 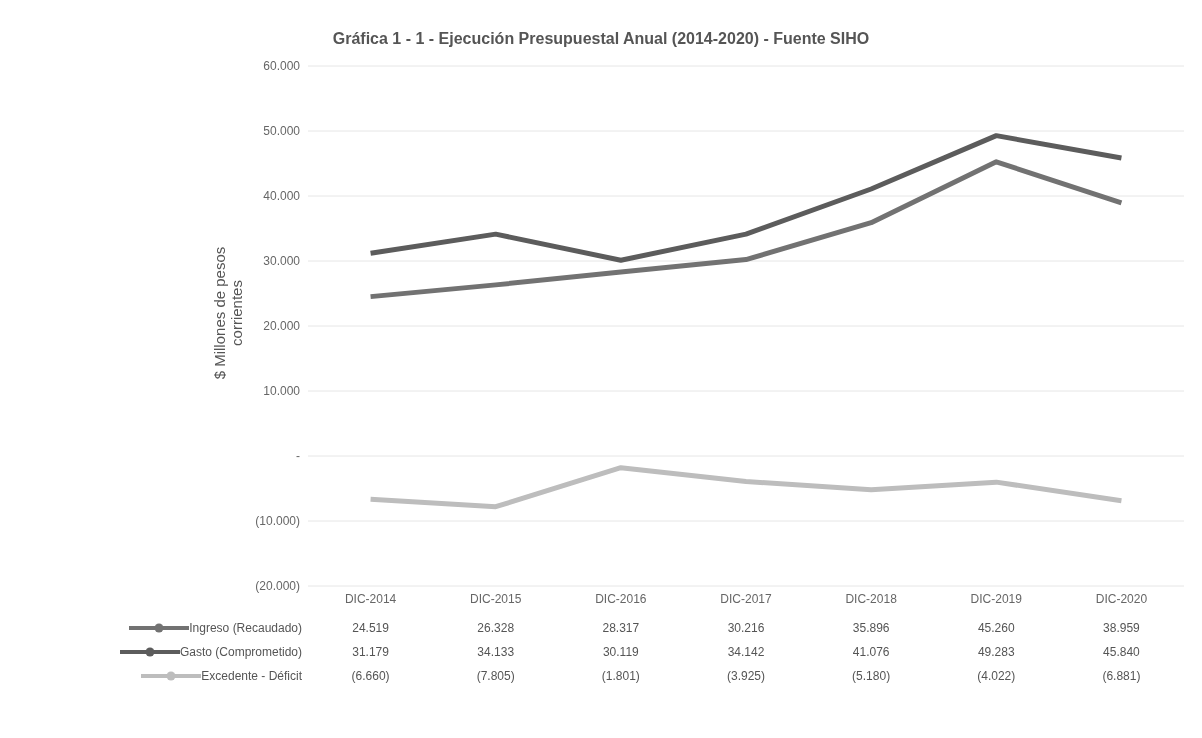 I want to click on y-tick-label: 10.000, so click(x=282, y=391).